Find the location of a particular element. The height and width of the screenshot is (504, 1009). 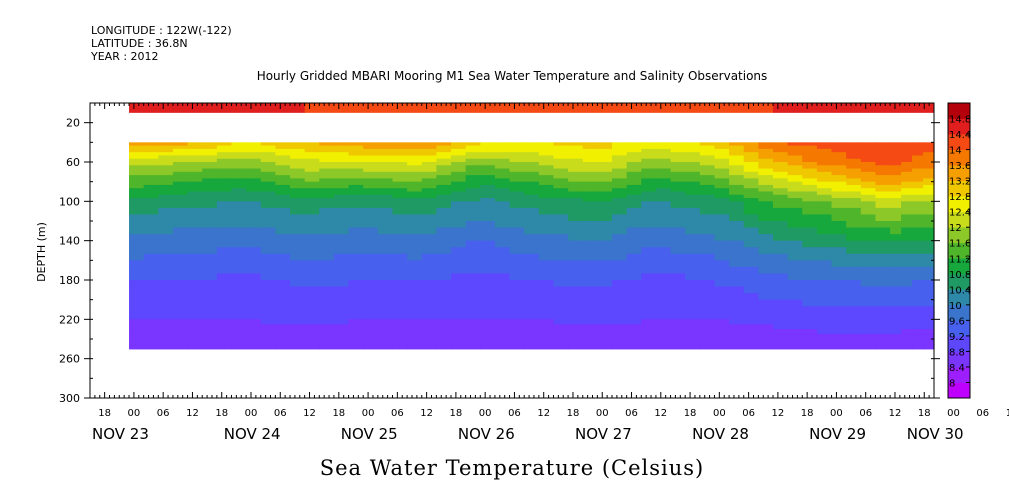

x-hour-label: 12 is located at coordinates (778, 413).